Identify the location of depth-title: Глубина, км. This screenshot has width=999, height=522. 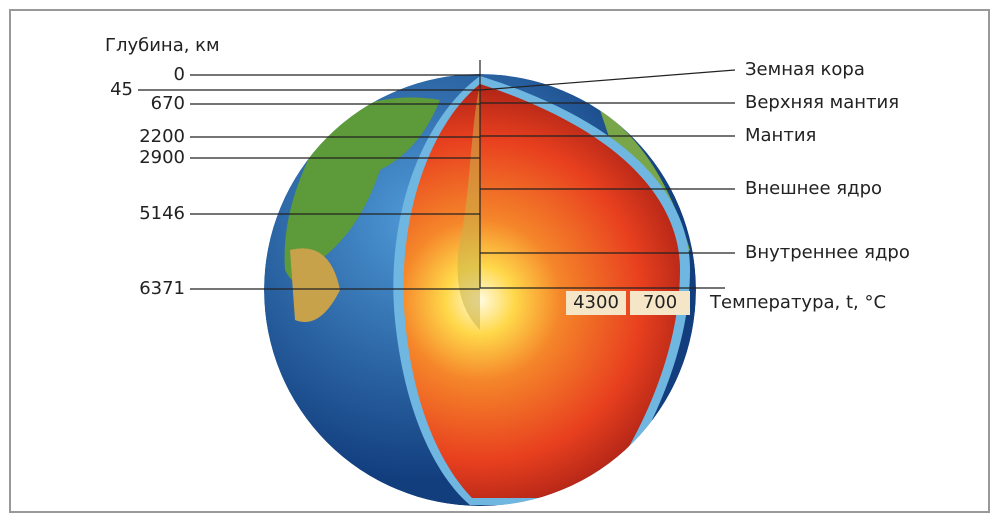
(162, 45).